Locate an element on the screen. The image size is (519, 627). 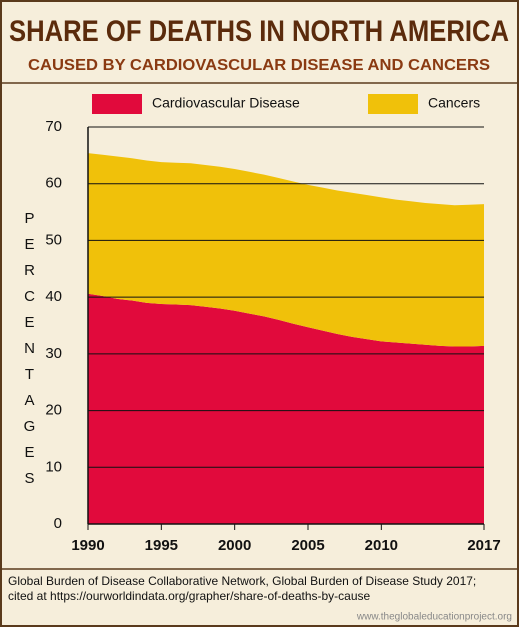
y-tick-label: 50 is located at coordinates (53, 239).